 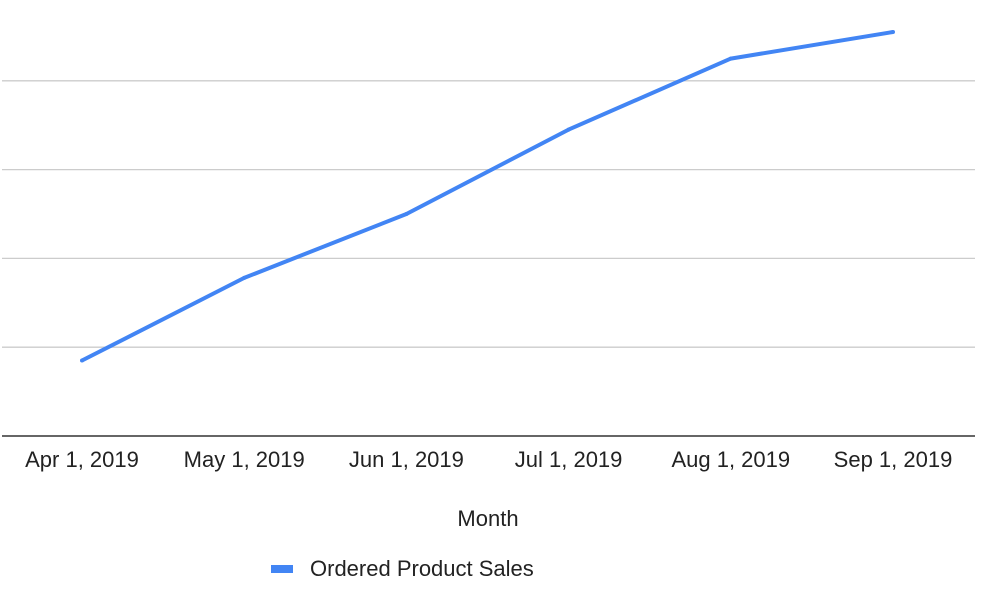 What do you see at coordinates (244, 459) in the screenshot?
I see `x-tick-label: May 1, 2019` at bounding box center [244, 459].